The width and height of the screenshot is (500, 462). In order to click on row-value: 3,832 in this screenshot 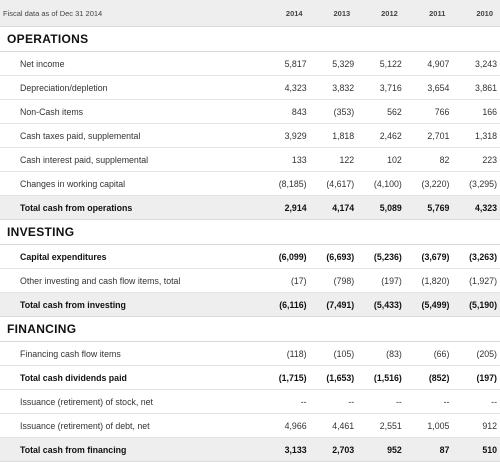, I will do `click(333, 87)`.